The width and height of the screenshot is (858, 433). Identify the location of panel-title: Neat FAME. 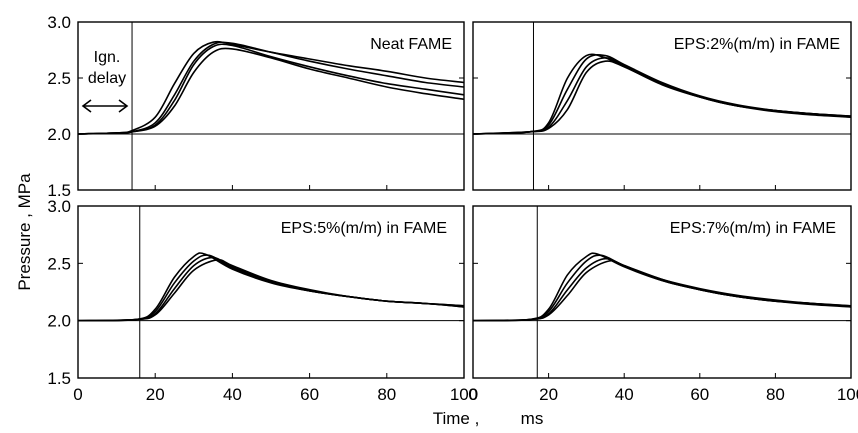
(411, 44).